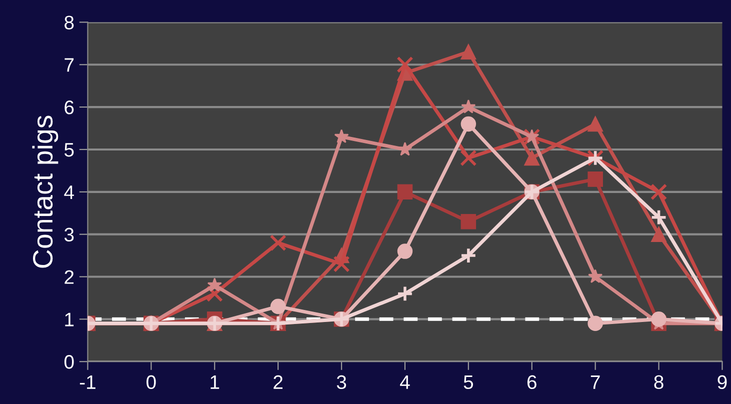 Image resolution: width=731 pixels, height=404 pixels. Describe the element at coordinates (341, 382) in the screenshot. I see `x-tick-label: 3` at that location.